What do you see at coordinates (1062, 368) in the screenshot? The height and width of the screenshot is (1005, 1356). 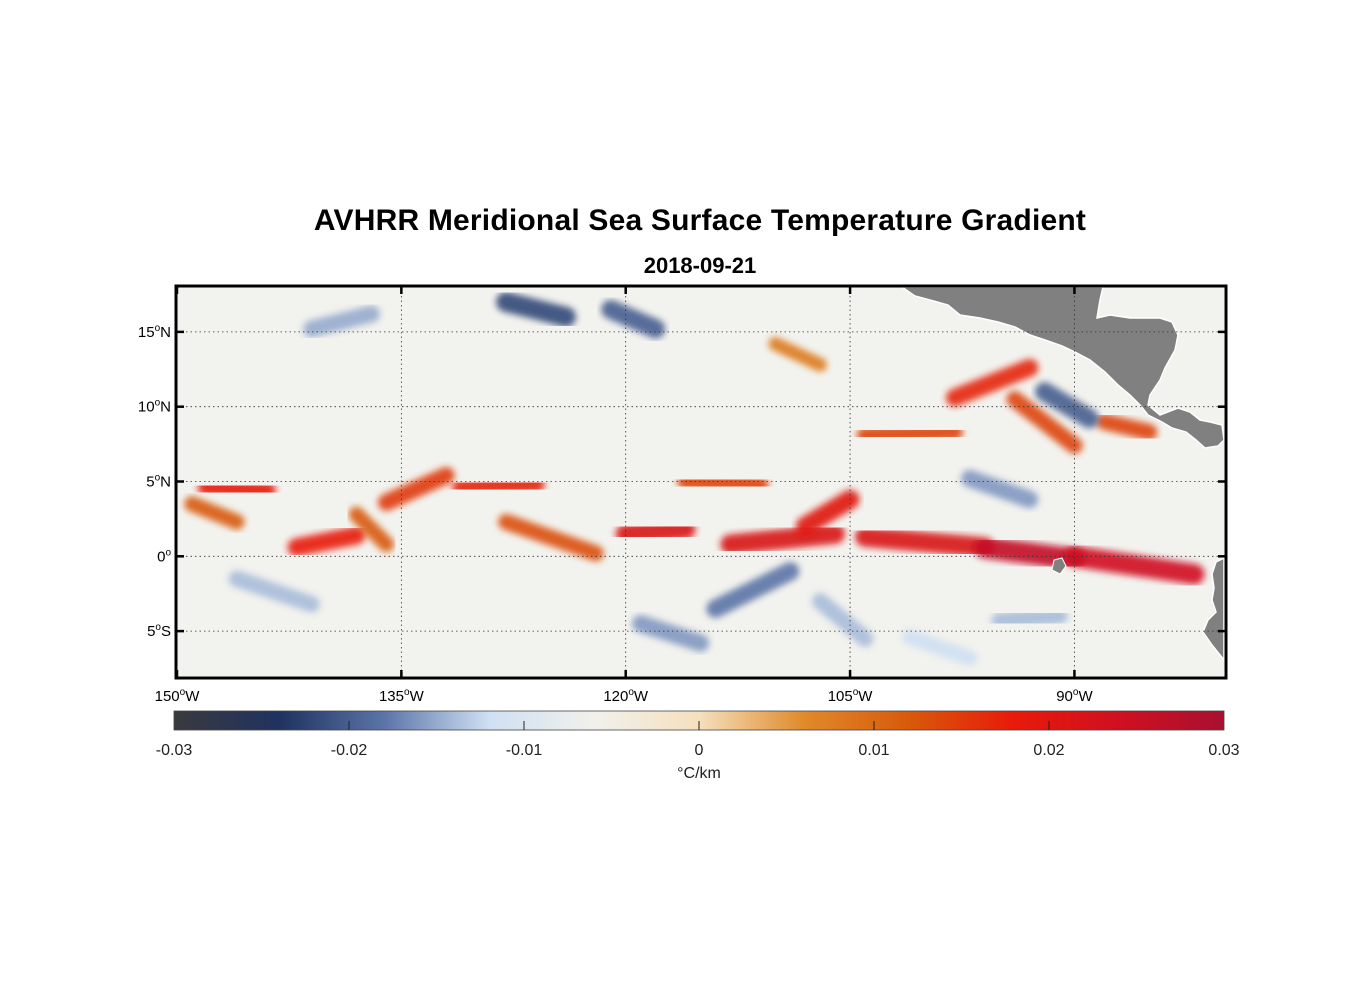 I see `central-america-land` at bounding box center [1062, 368].